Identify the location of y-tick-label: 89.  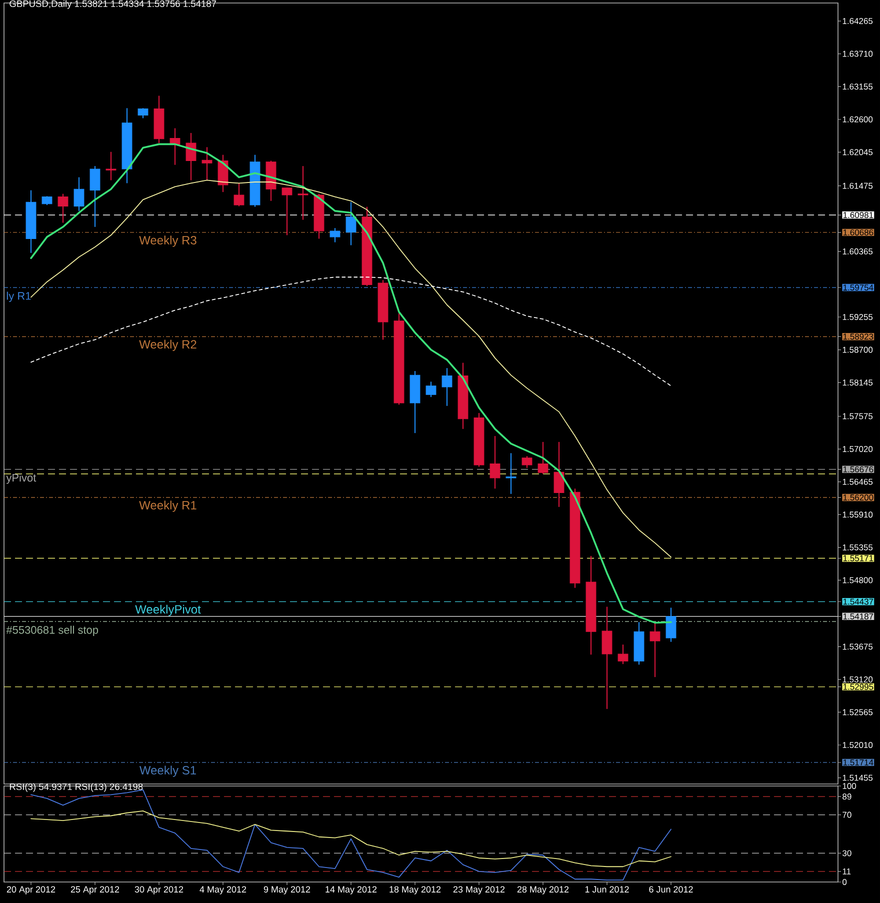
(847, 797).